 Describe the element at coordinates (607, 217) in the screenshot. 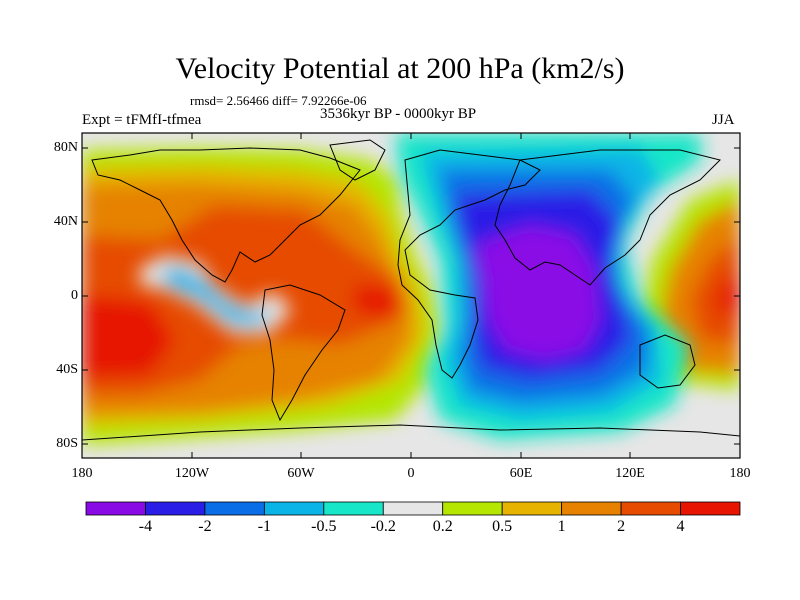

I see `asia-coastline` at that location.